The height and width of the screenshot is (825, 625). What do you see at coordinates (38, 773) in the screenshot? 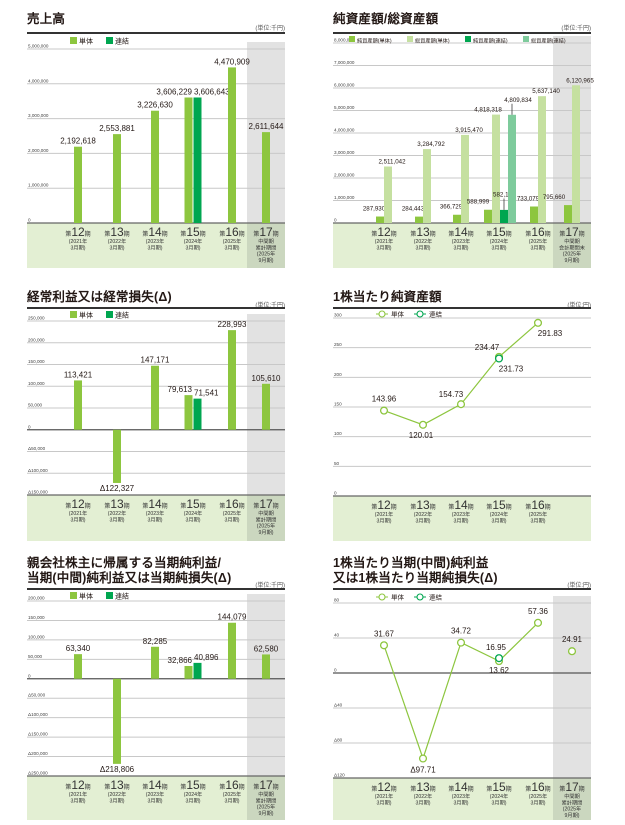
I see `y-tick-label: Δ250,000` at bounding box center [38, 773].